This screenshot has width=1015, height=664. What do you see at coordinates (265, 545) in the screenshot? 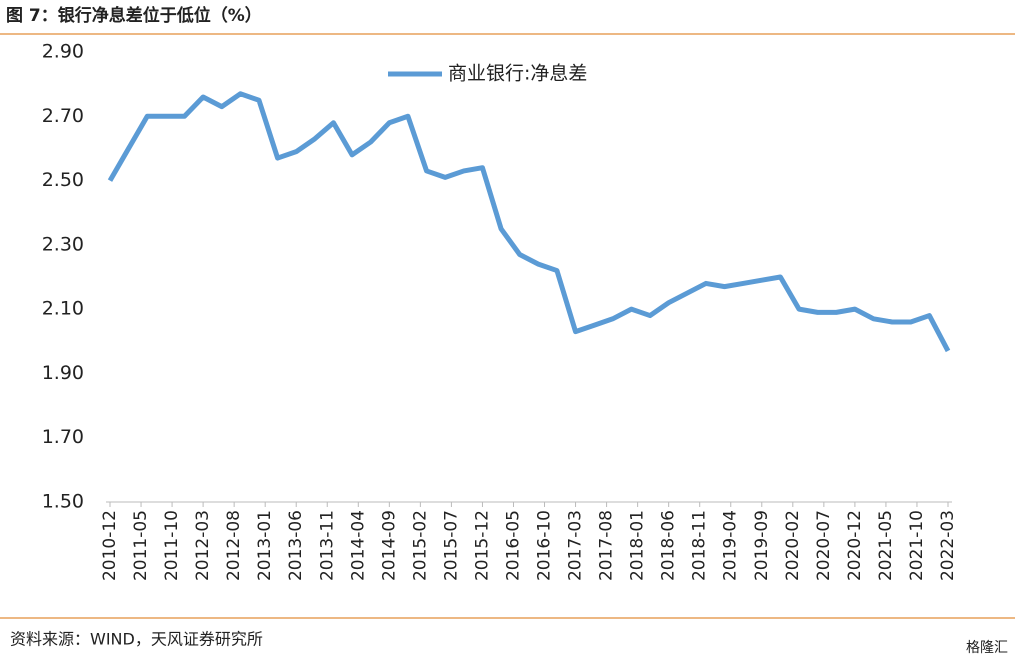
I see `x-tick-label: 2013-01` at bounding box center [265, 545].